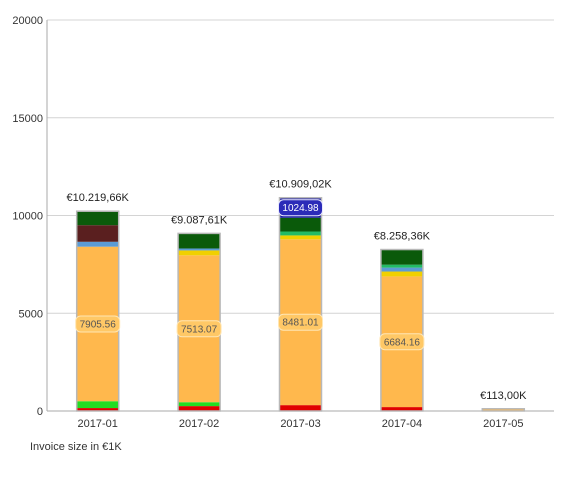  What do you see at coordinates (402, 237) in the screenshot?
I see `bar-total-label: €8.258,36K` at bounding box center [402, 237].